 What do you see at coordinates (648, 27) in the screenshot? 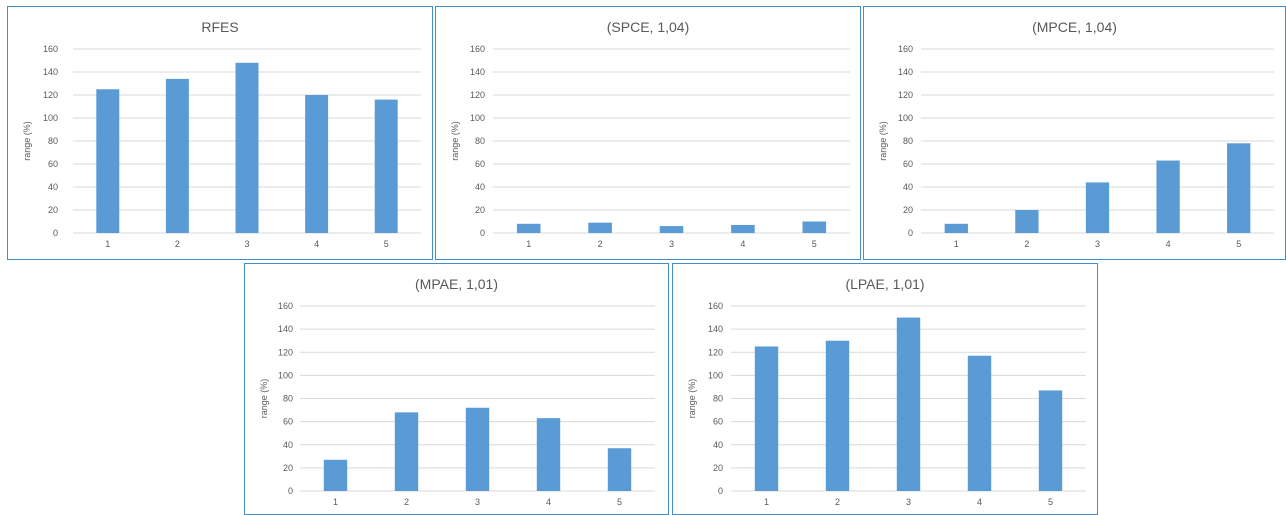
I see `chart-title: (SPCE, 1,04)` at bounding box center [648, 27].